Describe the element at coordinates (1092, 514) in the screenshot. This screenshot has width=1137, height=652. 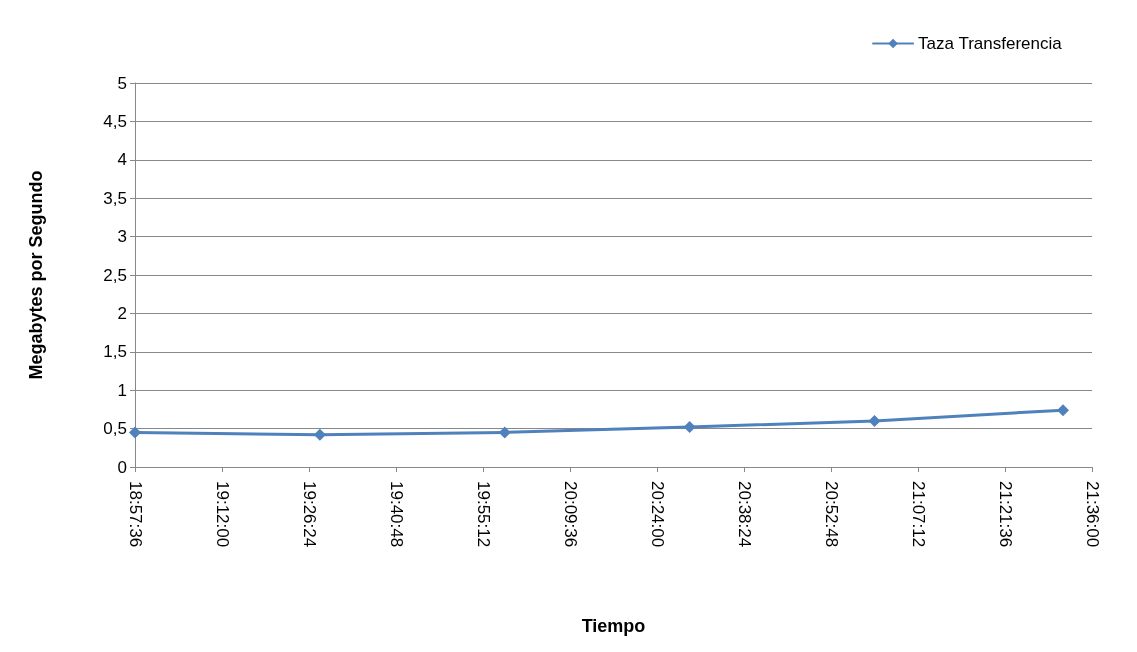
I see `x-tick-label: 21:36:00` at that location.